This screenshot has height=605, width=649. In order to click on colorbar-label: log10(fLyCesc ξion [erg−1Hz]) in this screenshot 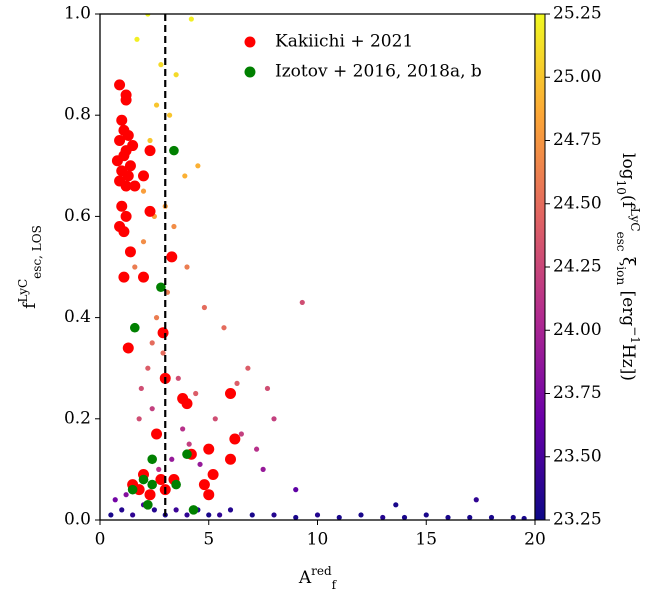, I will do `click(629, 267)`.